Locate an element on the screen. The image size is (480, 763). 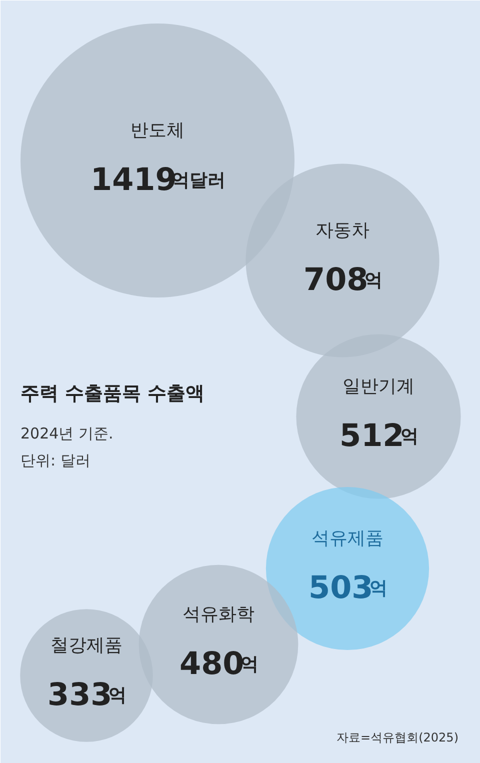
text: 자료=석유협회(2025) is located at coordinates (397, 737).